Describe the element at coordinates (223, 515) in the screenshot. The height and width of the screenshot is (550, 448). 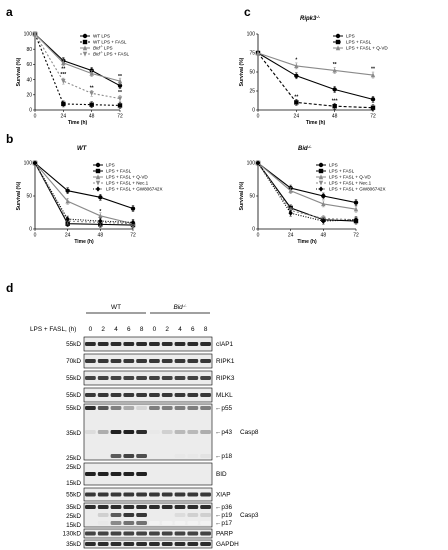
I see `band-label: ←p19` at that location.